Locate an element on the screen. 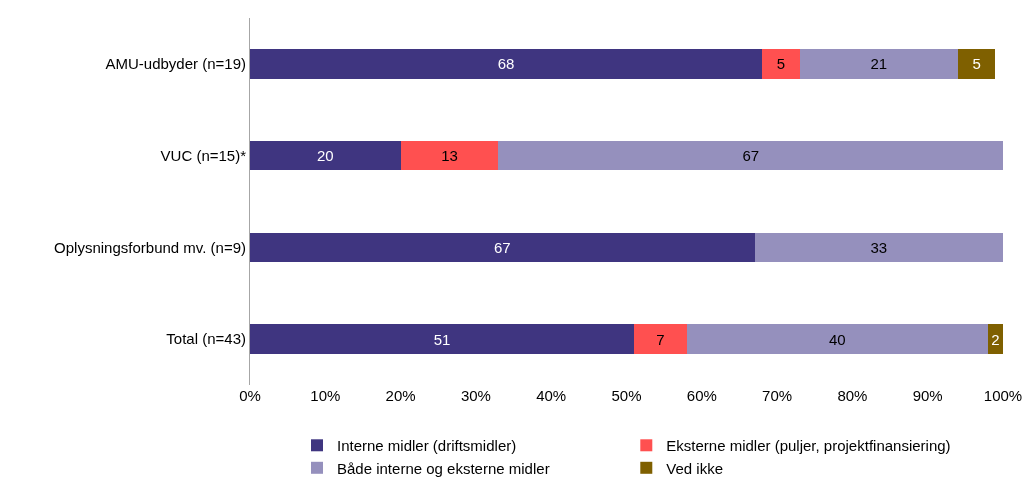 The height and width of the screenshot is (496, 1034). data-label: 33 is located at coordinates (879, 247).